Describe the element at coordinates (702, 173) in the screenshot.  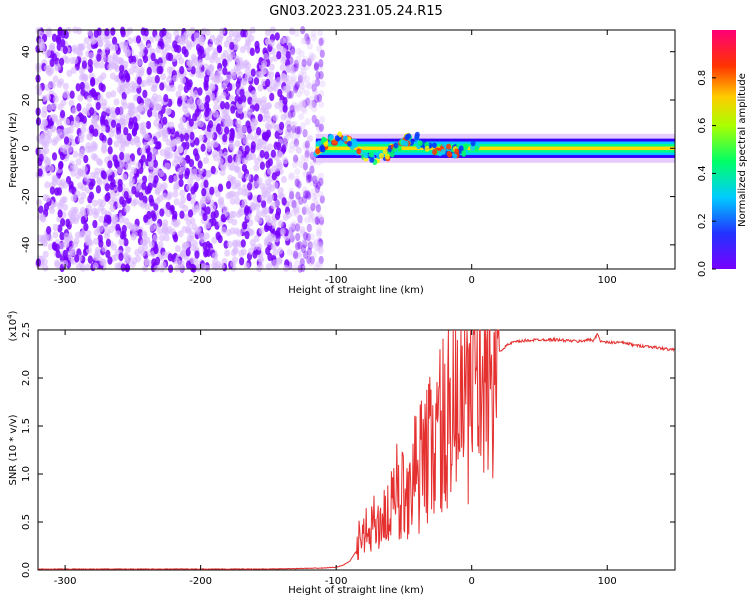
I see `colorbar-tick-label: 0.4` at that location.